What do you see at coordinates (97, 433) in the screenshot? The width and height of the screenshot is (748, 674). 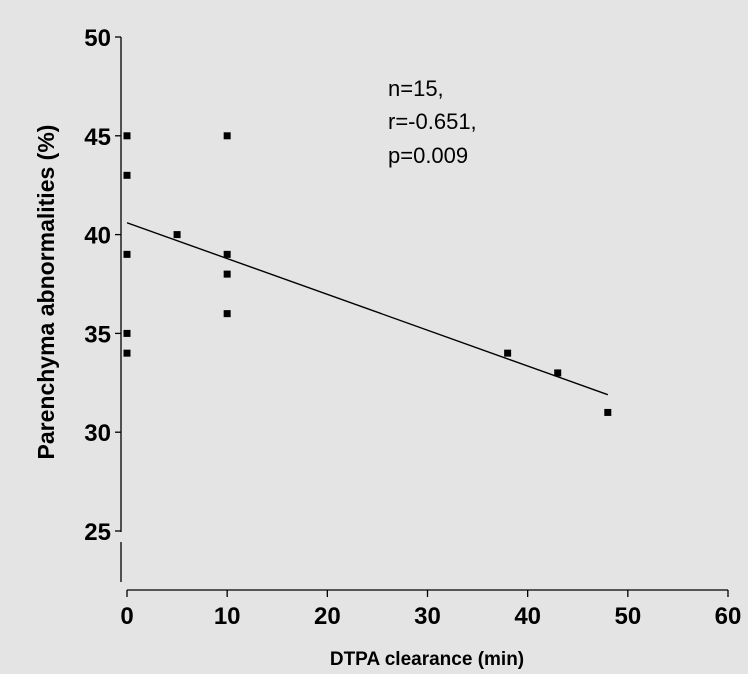 I see `y-tick-label: 30` at bounding box center [97, 433].